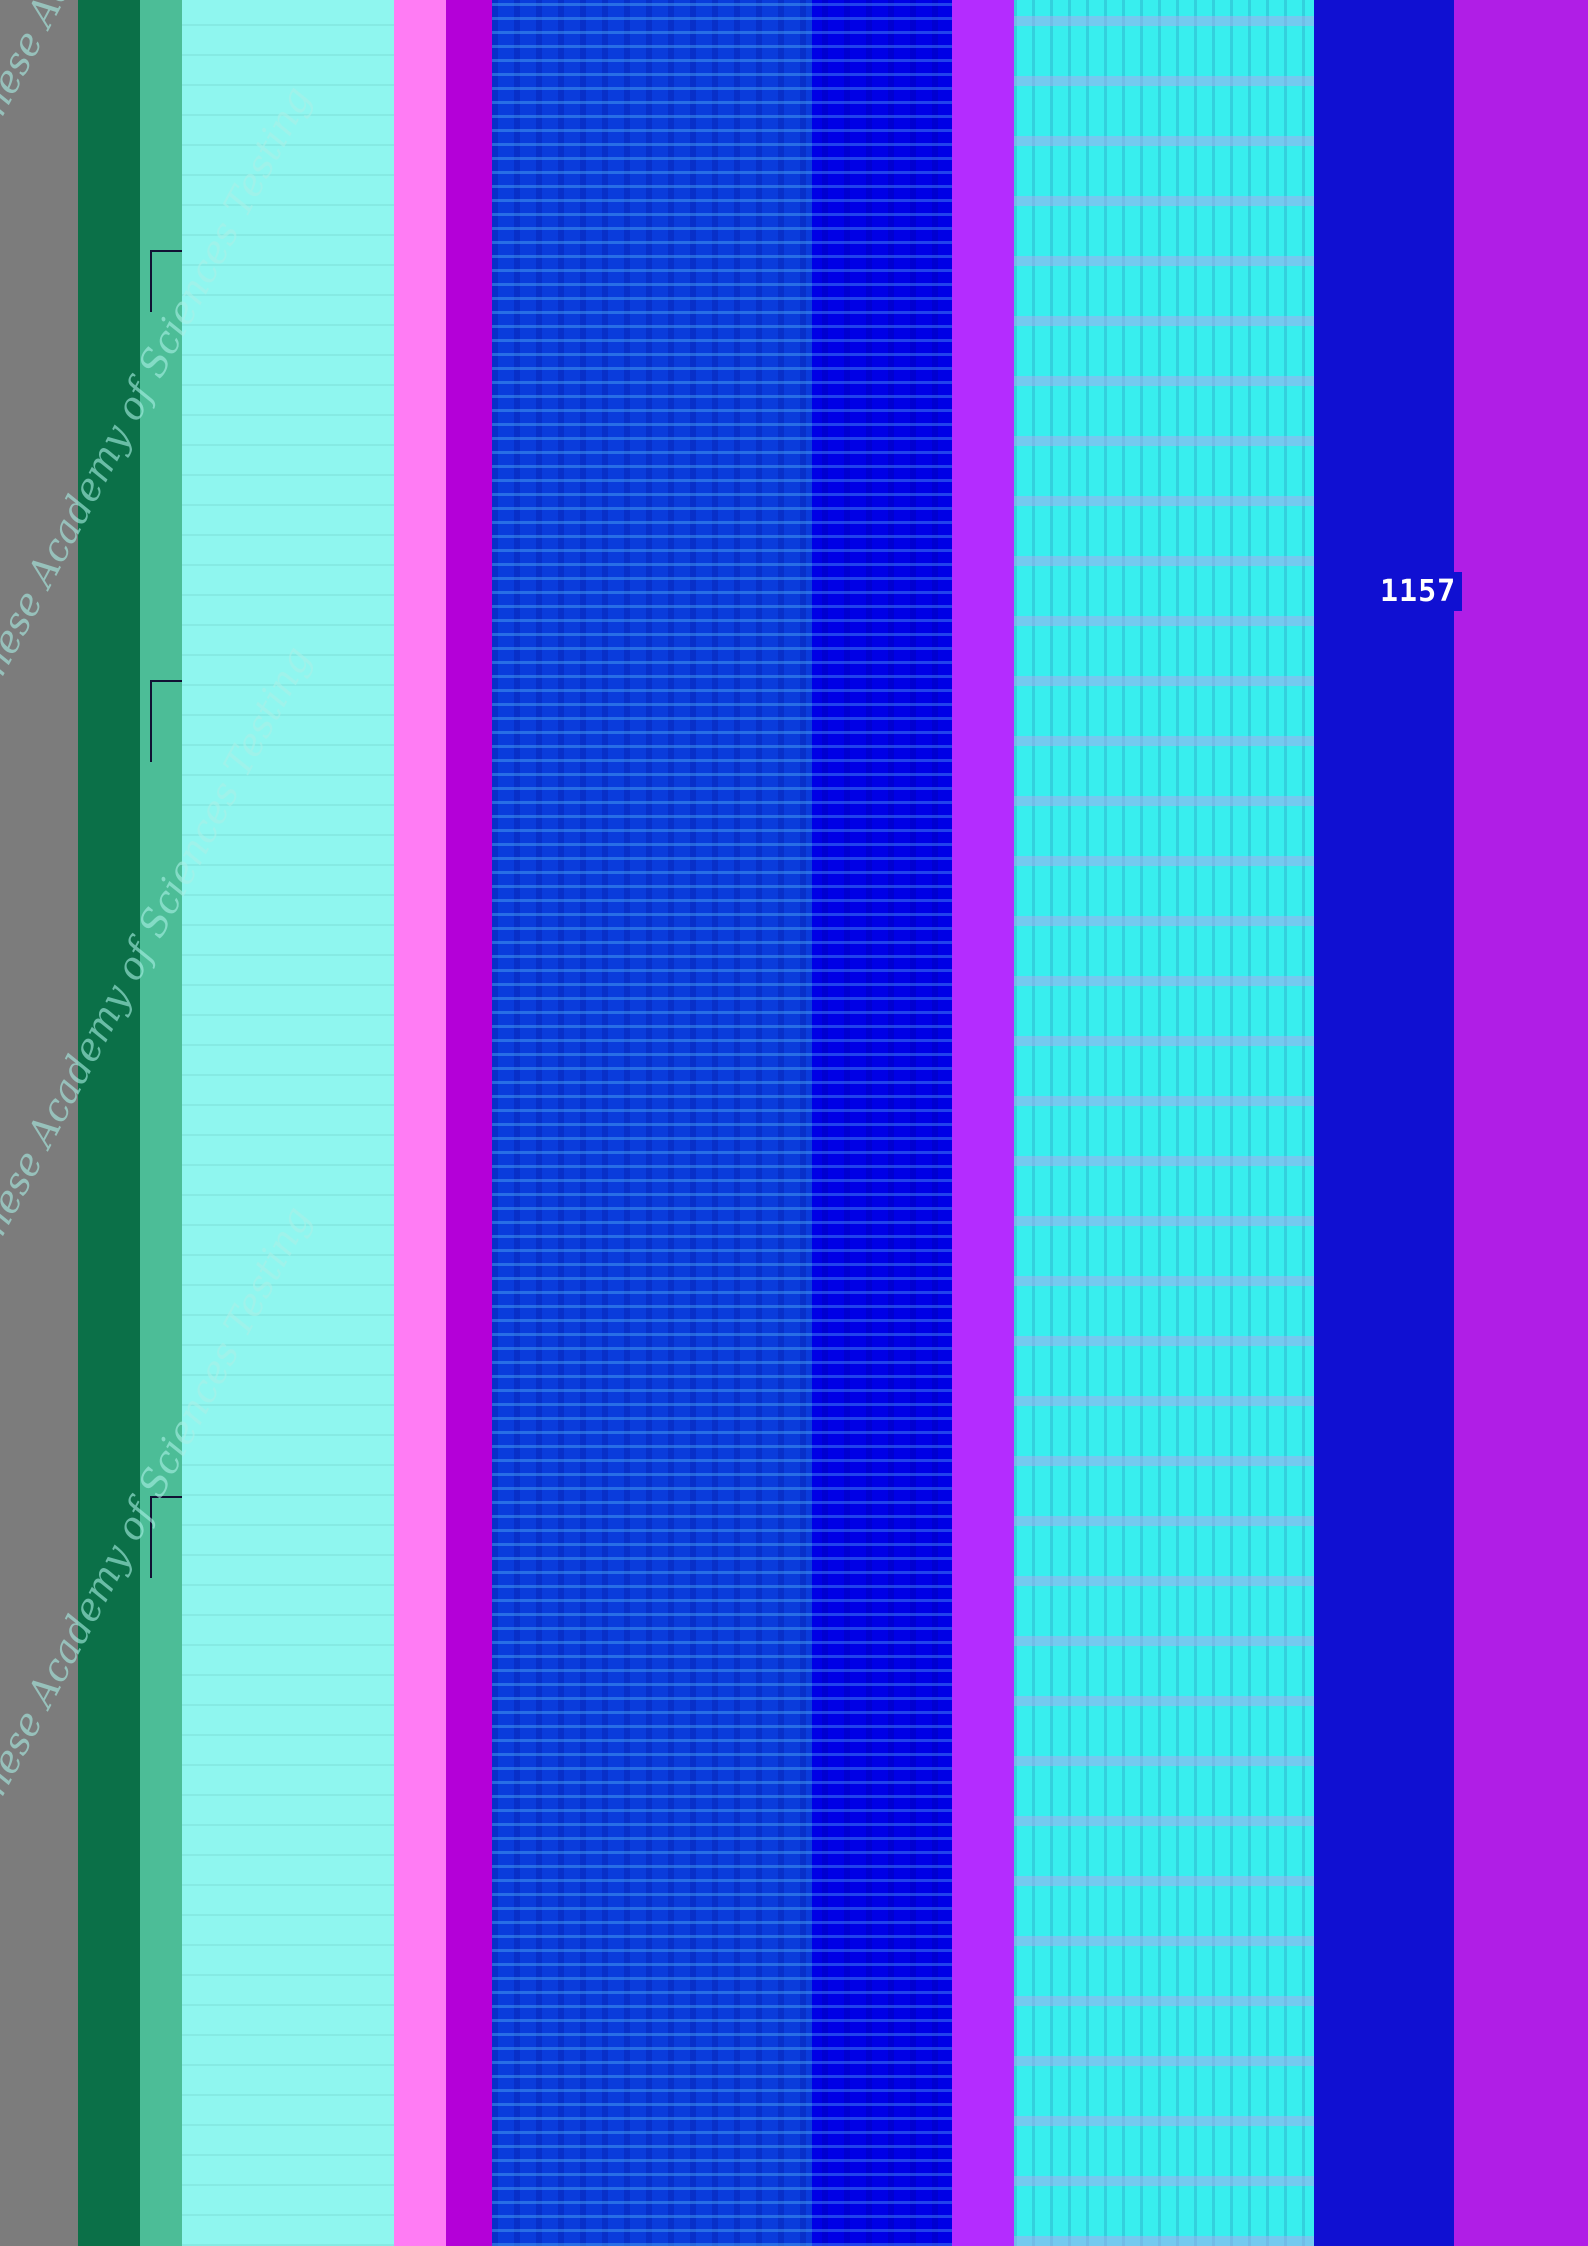 This screenshot has height=2246, width=1588. Describe the element at coordinates (39, 1123) in the screenshot. I see `grey-band` at that location.